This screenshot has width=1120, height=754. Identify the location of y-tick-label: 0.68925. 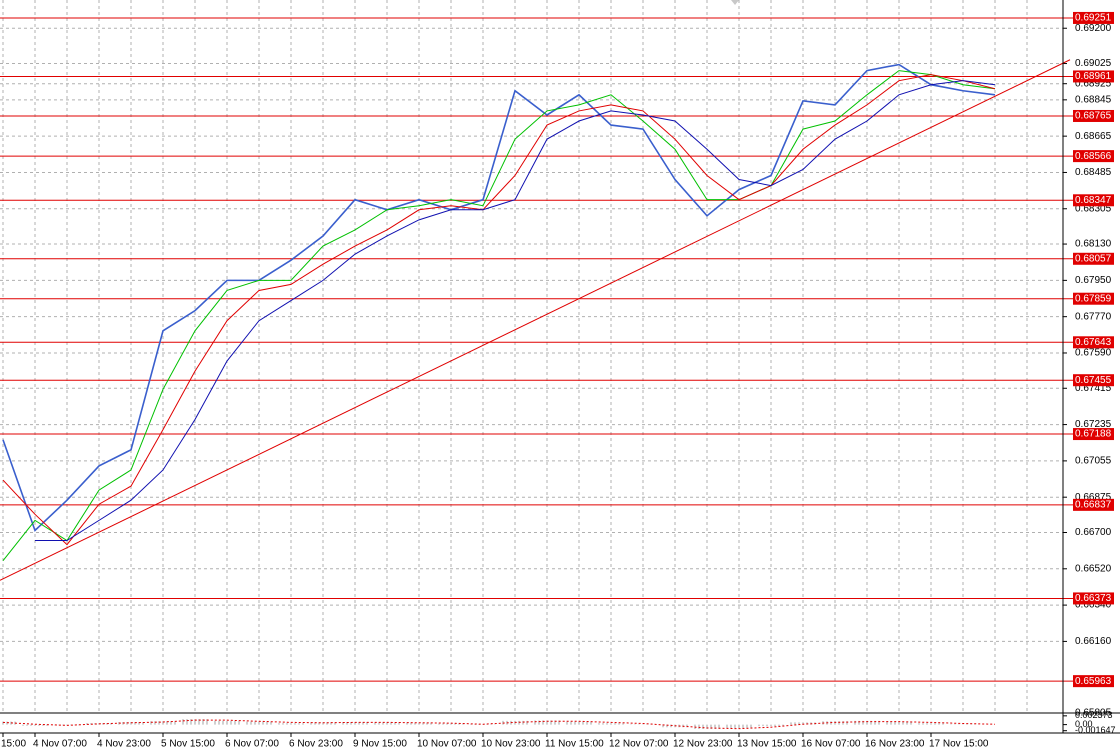
(1093, 83).